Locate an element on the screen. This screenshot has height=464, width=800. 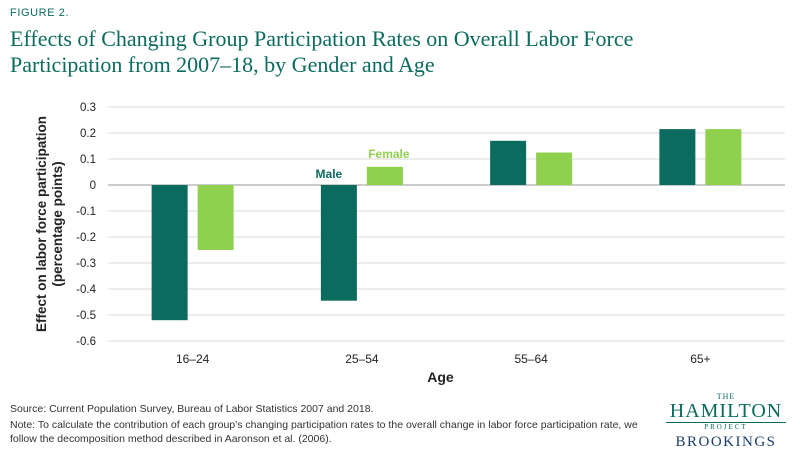
y-tick-label: 0.1 is located at coordinates (88, 160).